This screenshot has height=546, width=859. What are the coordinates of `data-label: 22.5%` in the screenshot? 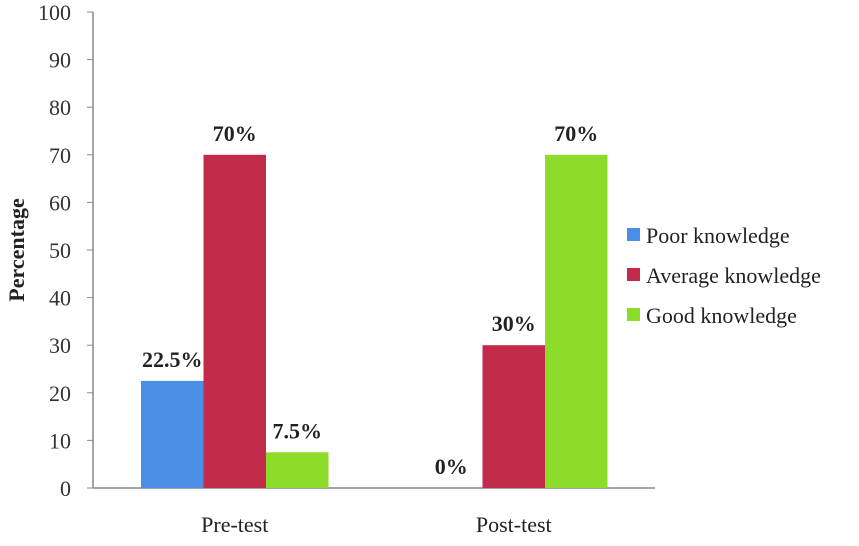 It's located at (172, 359).